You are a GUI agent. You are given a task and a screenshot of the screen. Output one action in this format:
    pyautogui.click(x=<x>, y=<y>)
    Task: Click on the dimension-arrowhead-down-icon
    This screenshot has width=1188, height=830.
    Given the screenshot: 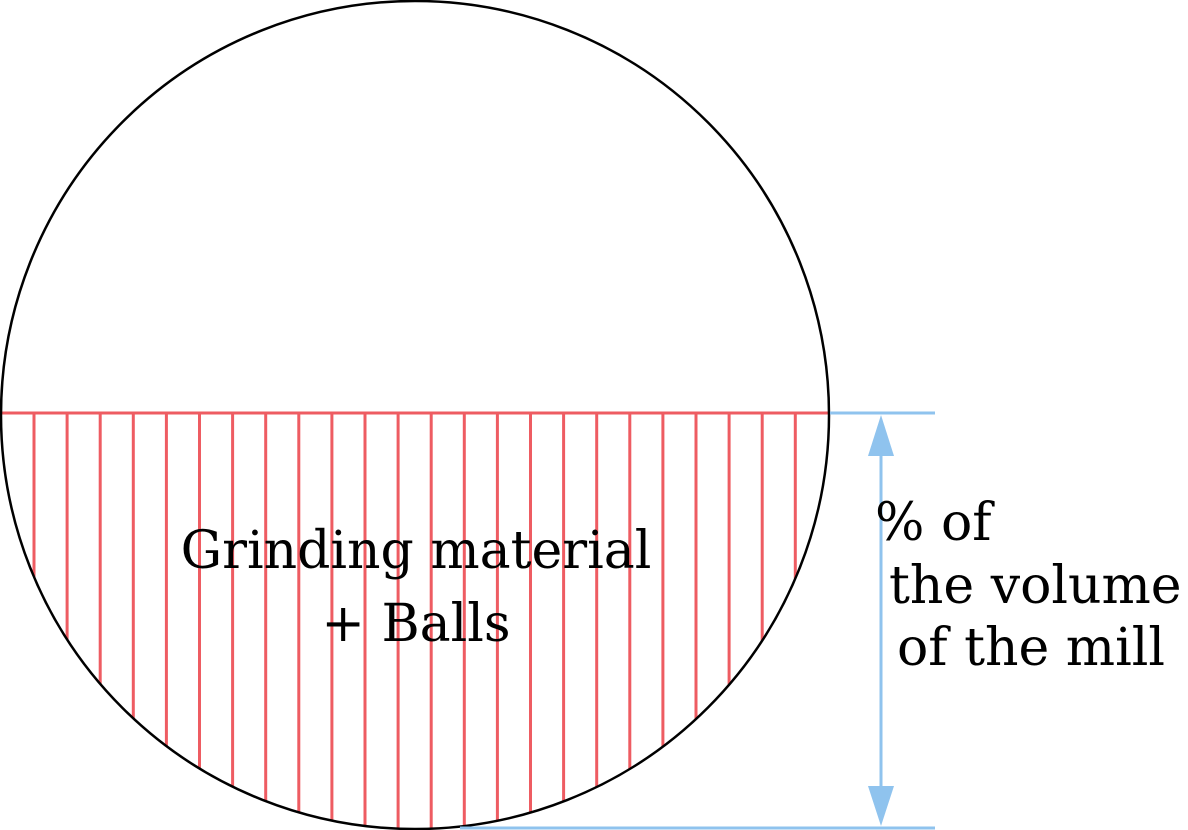 What is the action you would take?
    pyautogui.click(x=881, y=806)
    